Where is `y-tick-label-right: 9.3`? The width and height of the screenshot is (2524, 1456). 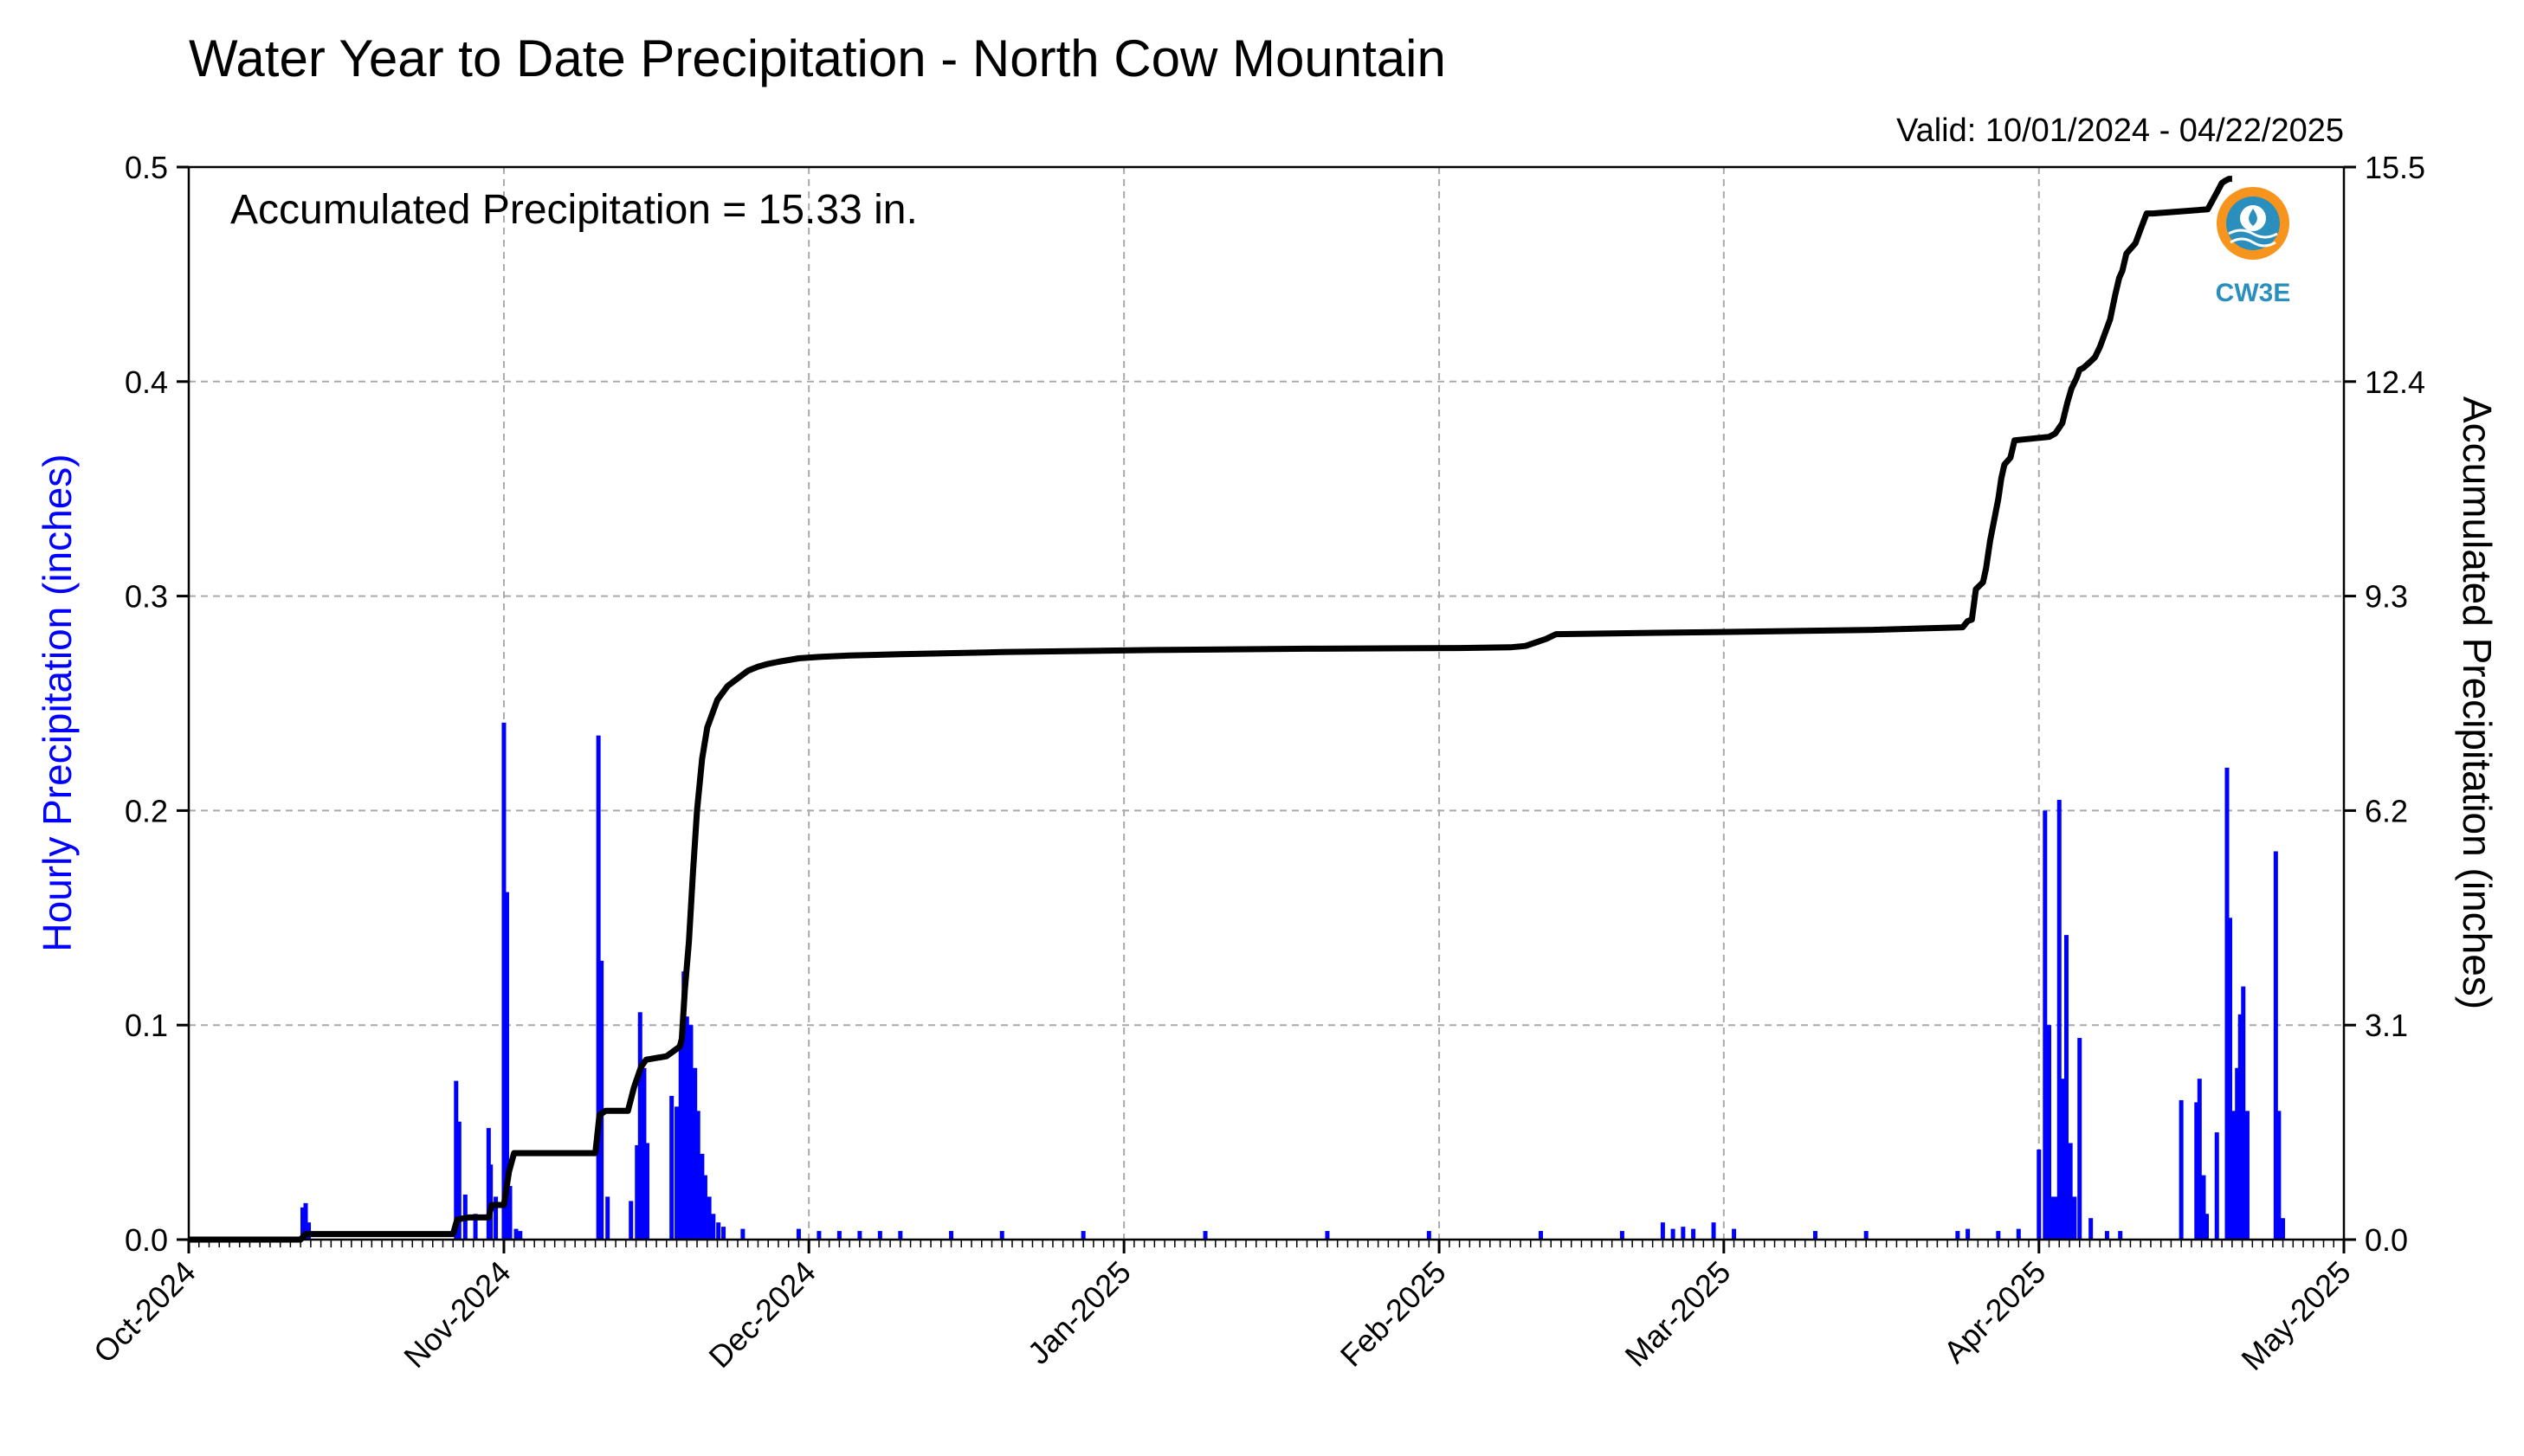 y-tick-label-right: 9.3 is located at coordinates (2386, 597).